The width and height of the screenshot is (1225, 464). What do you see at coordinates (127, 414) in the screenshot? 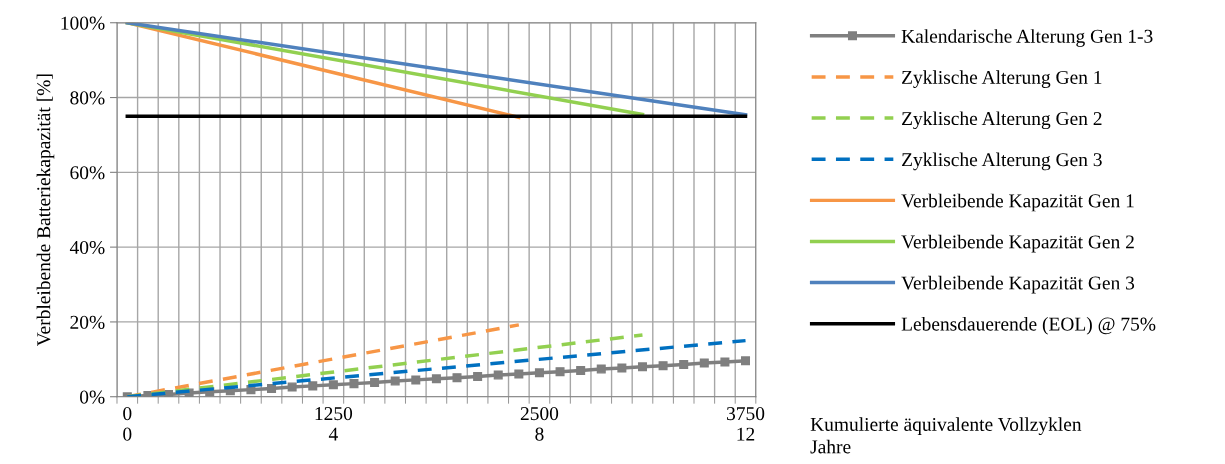
I see `x-tick-label: 0` at bounding box center [127, 414].